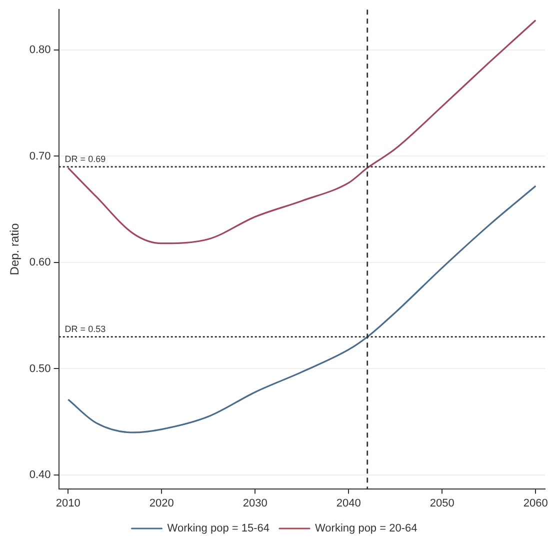 This screenshot has height=548, width=557. I want to click on y-tick-label: 0.50, so click(40, 368).